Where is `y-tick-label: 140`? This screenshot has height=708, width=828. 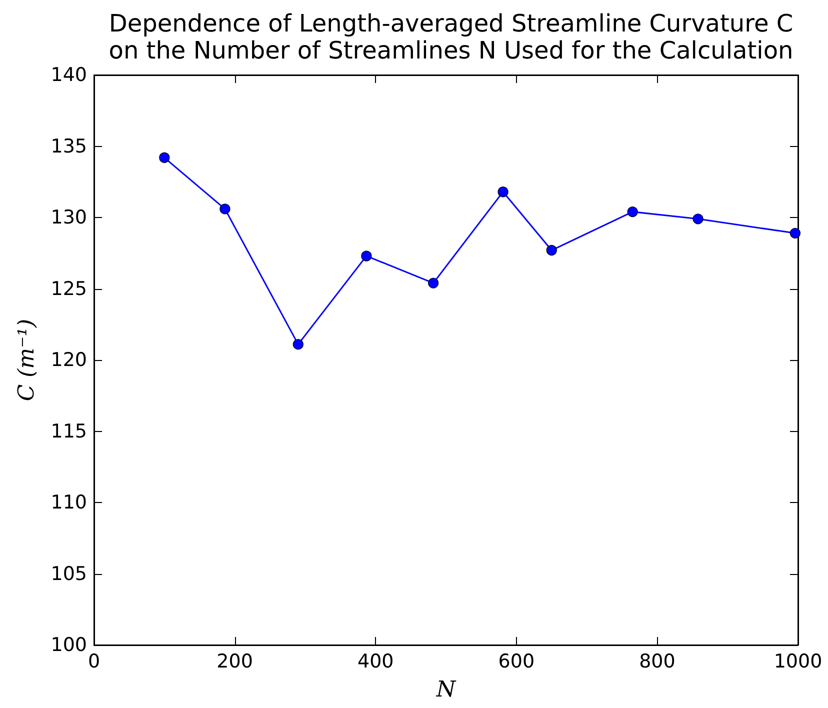
y-tick-label: 140 is located at coordinates (68, 75).